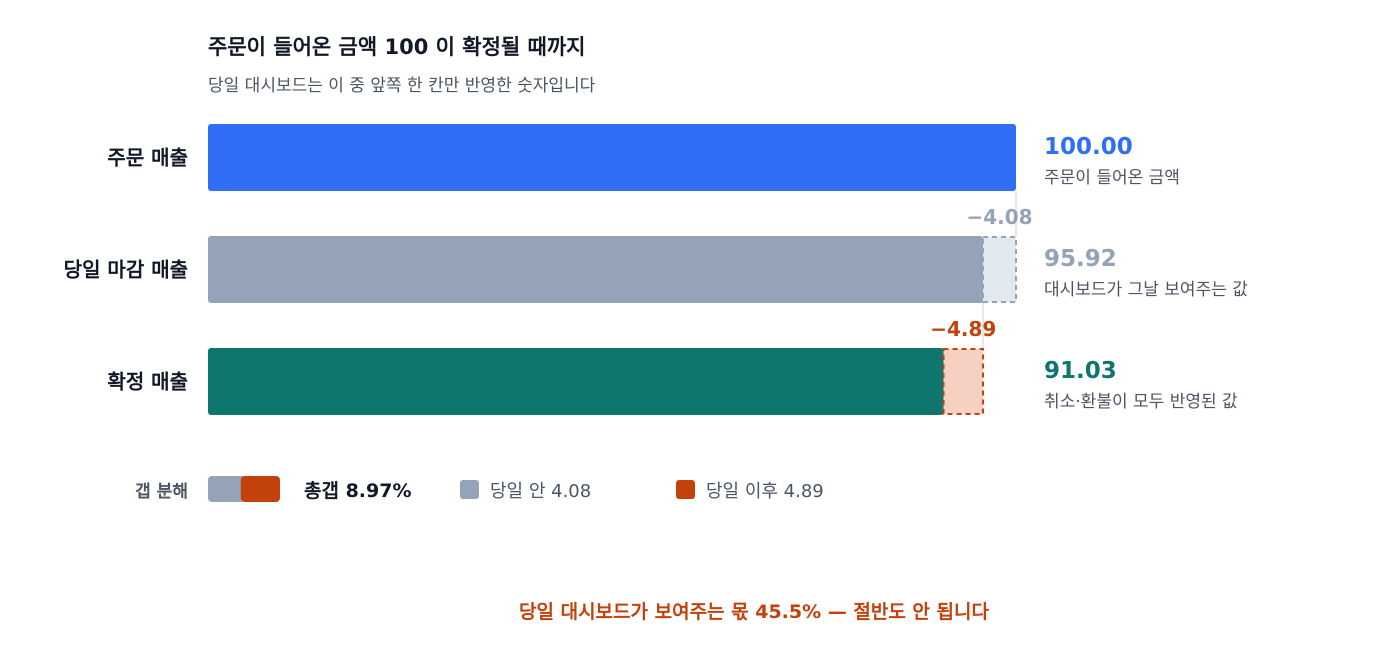 This screenshot has width=1400, height=651. I want to click on category-label: 주문 매출, so click(147, 158).